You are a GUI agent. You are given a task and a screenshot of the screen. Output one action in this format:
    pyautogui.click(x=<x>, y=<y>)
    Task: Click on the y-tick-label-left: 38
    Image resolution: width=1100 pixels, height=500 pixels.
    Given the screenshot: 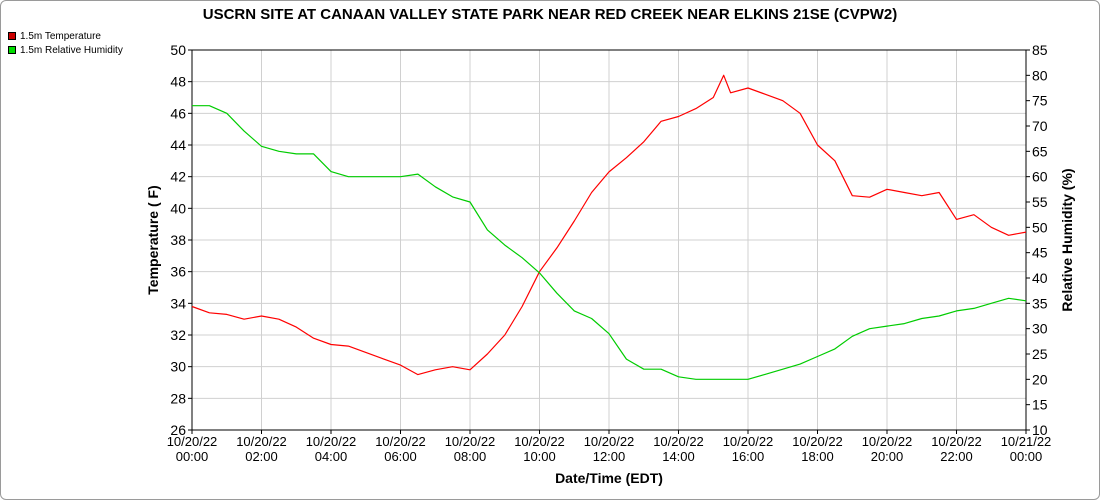 What is the action you would take?
    pyautogui.click(x=178, y=240)
    